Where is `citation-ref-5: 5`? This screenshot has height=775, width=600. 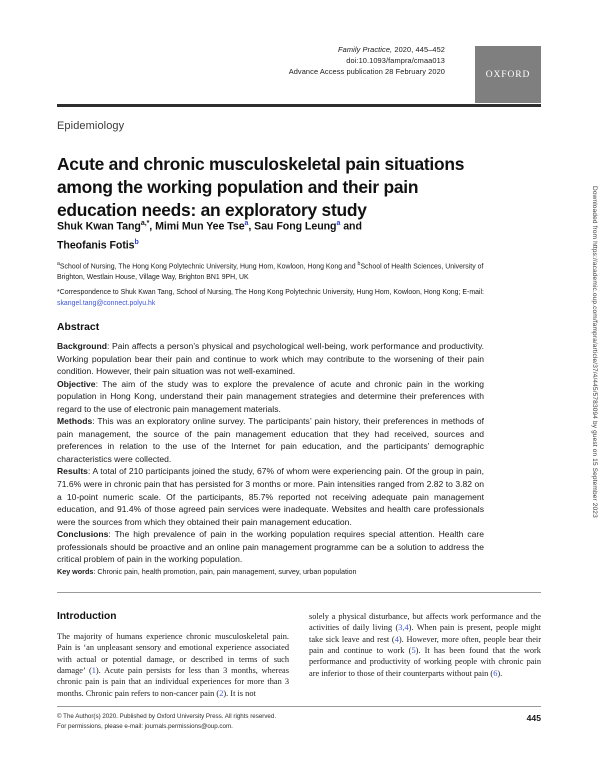
citation-ref-5: 5 is located at coordinates (413, 651).